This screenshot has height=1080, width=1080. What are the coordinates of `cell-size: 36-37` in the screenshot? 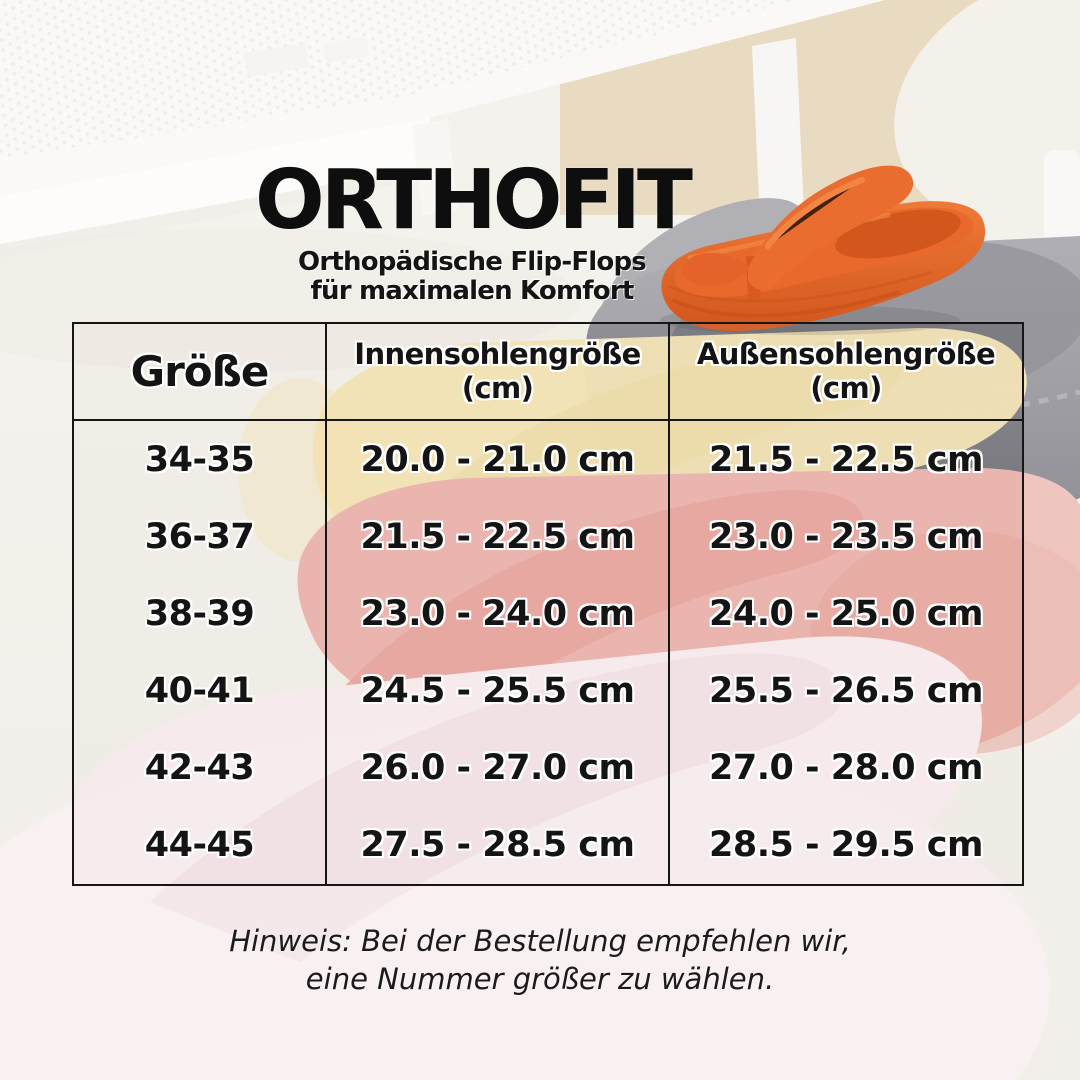 It's located at (200, 537).